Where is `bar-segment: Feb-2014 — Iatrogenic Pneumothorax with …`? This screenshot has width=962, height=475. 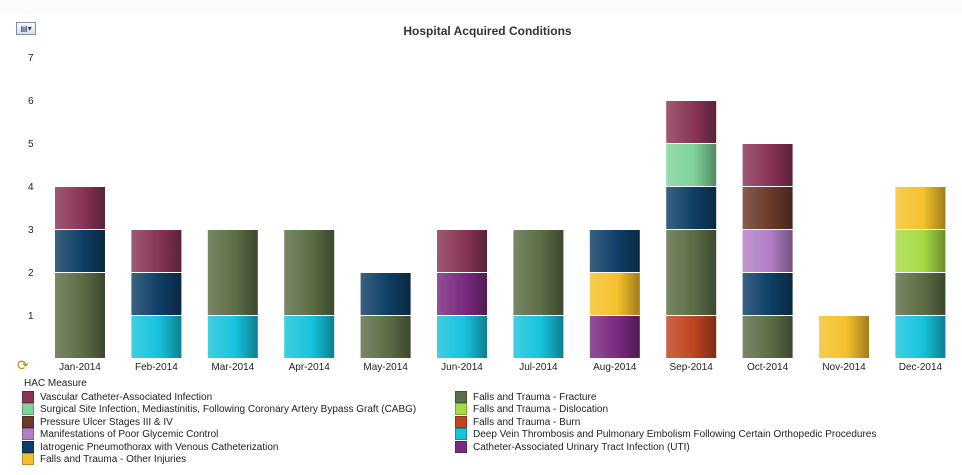
bar-segment: Feb-2014 — Iatrogenic Pneumothorax with … is located at coordinates (156, 294).